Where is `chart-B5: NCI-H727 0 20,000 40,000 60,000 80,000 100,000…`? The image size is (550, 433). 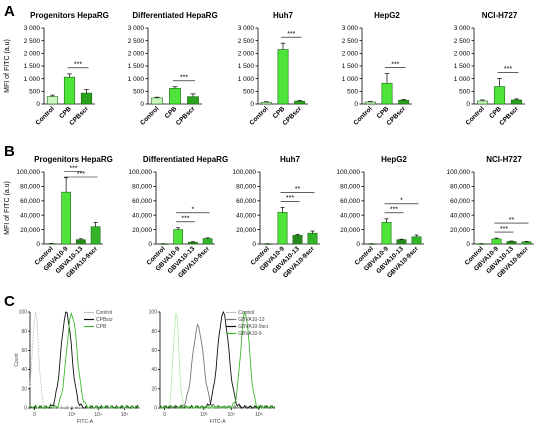
chart-B5: NCI-H727 0 20,000 40,000 60,000 80,000 100,000… is located at coordinates (490, 217).